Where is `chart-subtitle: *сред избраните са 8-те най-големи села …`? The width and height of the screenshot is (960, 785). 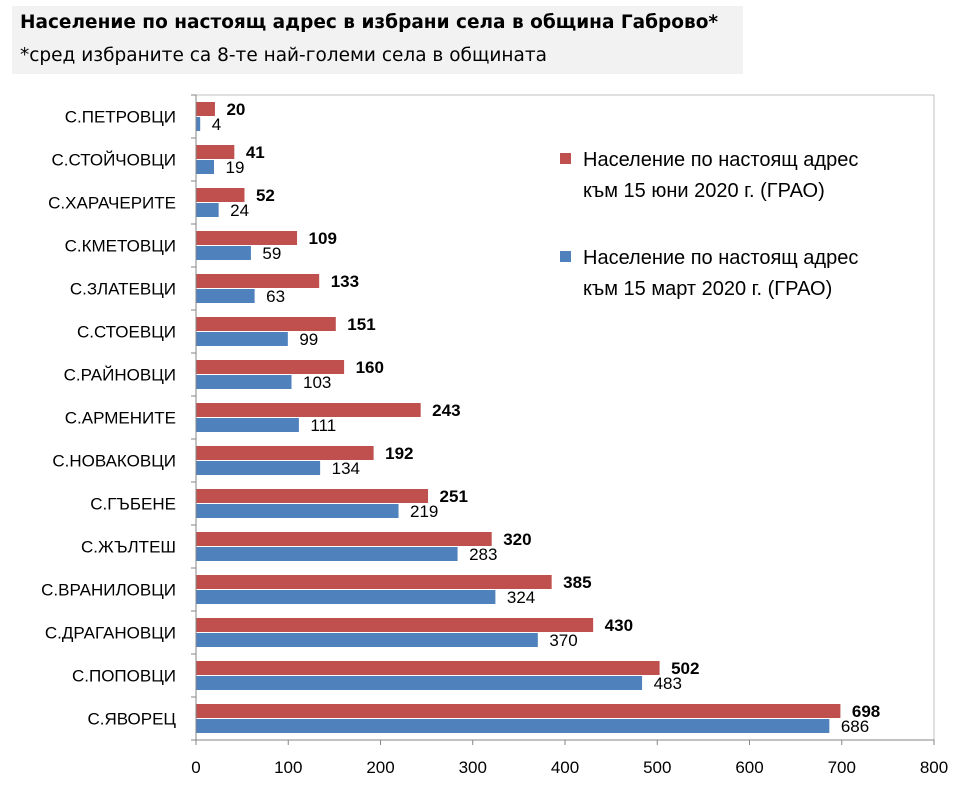
chart-subtitle: *сред избраните са 8-те най-големи села … is located at coordinates (283, 55).